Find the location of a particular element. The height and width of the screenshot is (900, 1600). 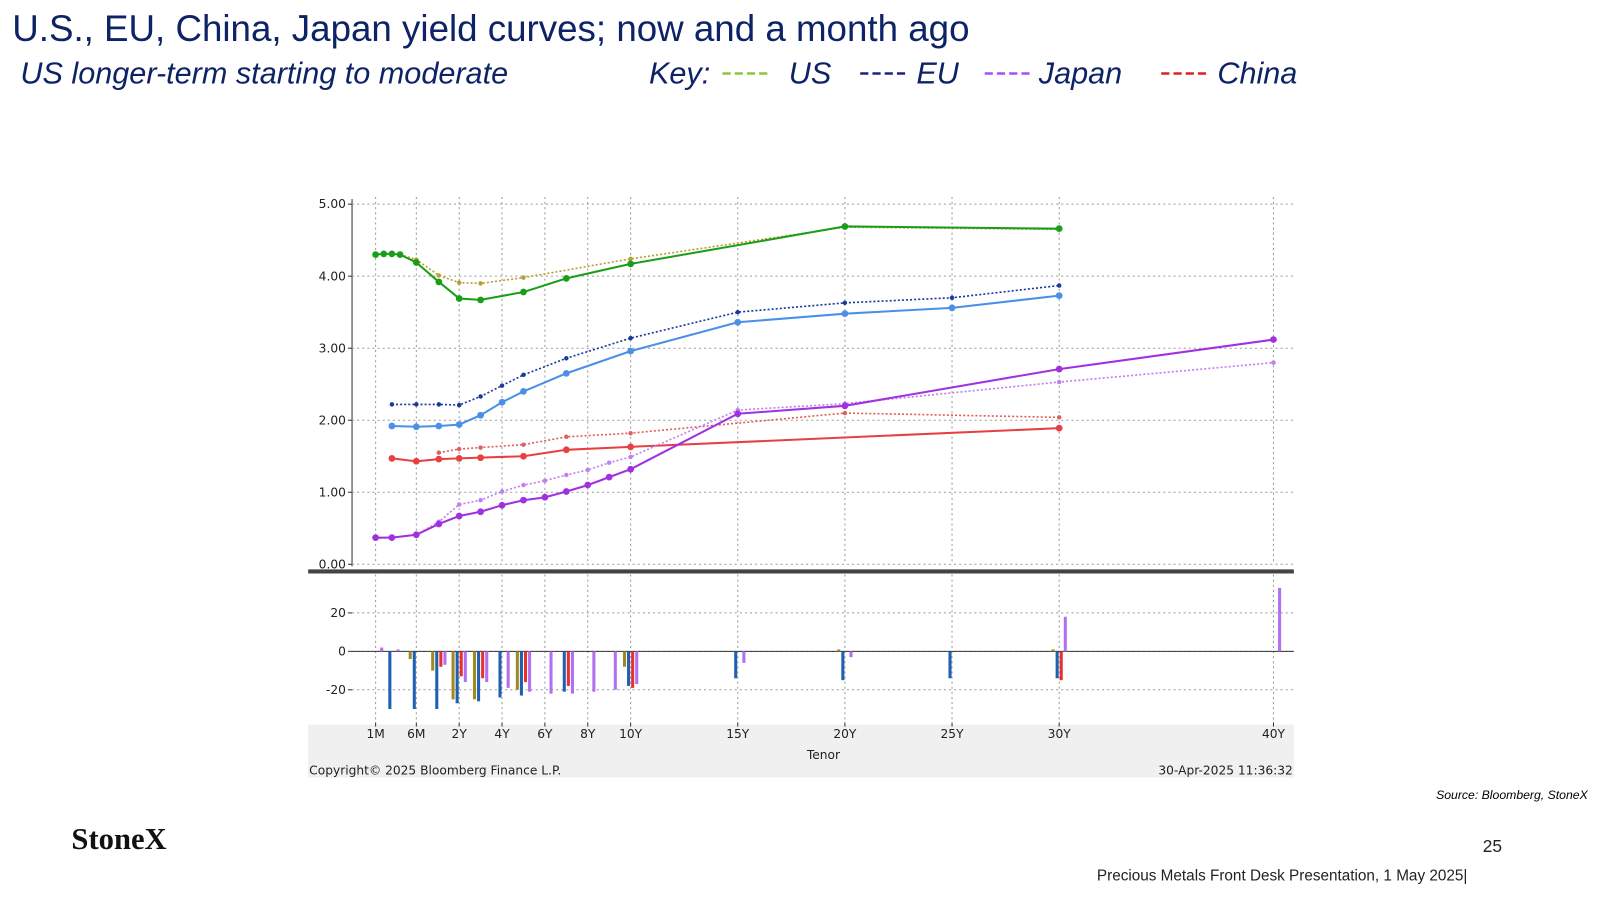

copyright: Copyright© 2025 Bloomberg Finance L.P. is located at coordinates (435, 770).